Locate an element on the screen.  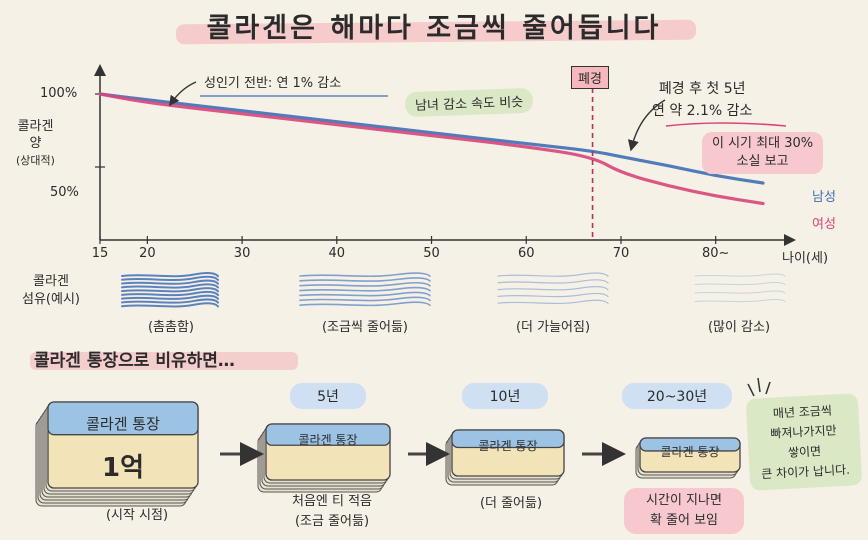
pointer-arrow-postmenopause is located at coordinates (646, 125).